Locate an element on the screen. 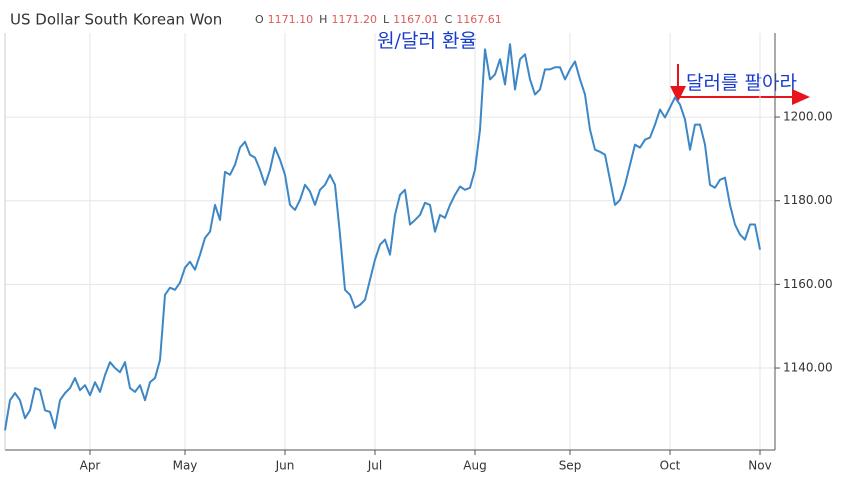  y-tick-label: 1180.00 is located at coordinates (808, 200).